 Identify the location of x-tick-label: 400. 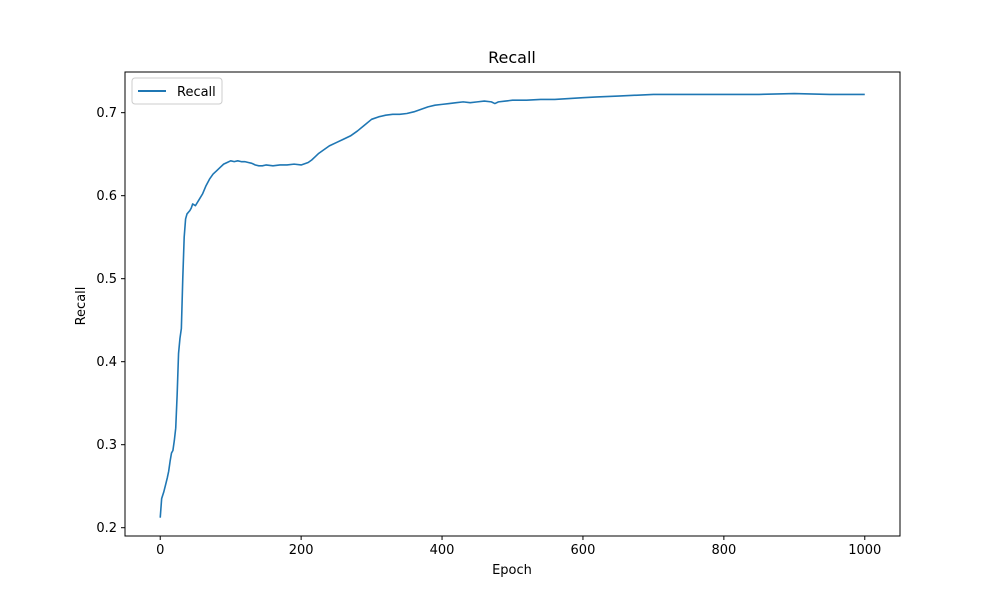
(442, 550).